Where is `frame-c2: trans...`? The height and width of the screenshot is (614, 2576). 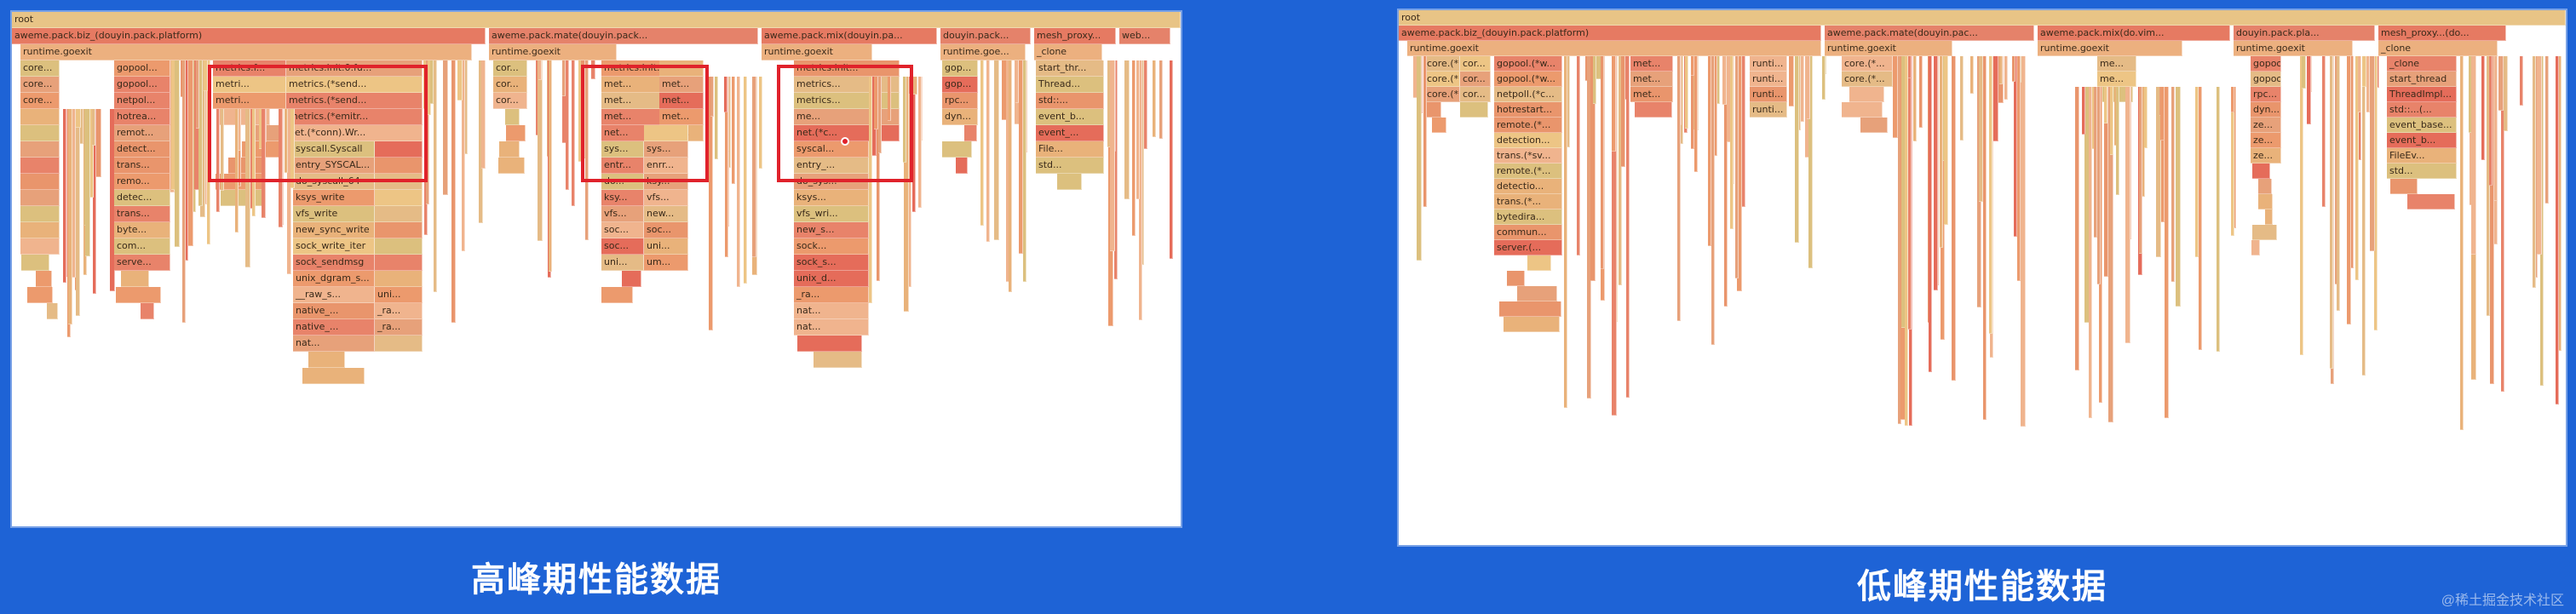 frame-c2: trans... is located at coordinates (142, 214).